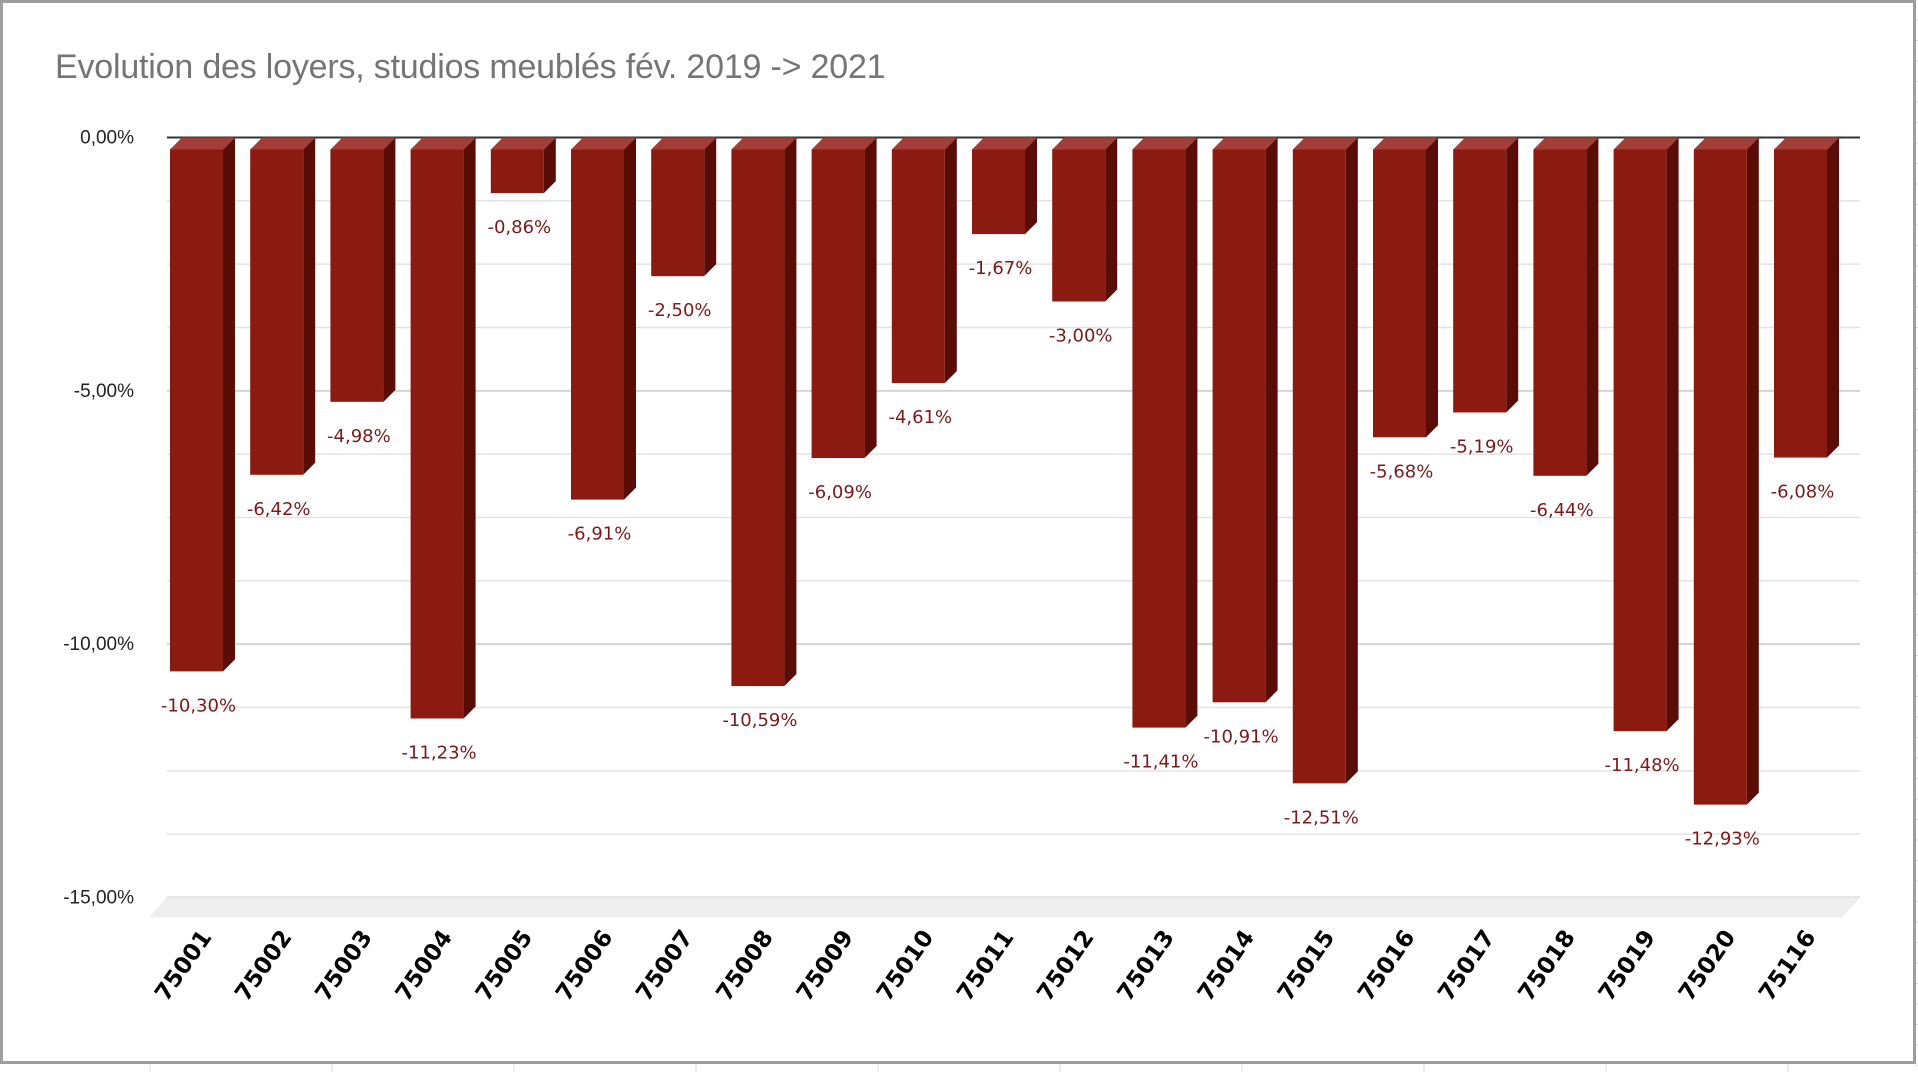 The image size is (1918, 1072). Describe the element at coordinates (1642, 765) in the screenshot. I see `data-label: -11,48%` at that location.